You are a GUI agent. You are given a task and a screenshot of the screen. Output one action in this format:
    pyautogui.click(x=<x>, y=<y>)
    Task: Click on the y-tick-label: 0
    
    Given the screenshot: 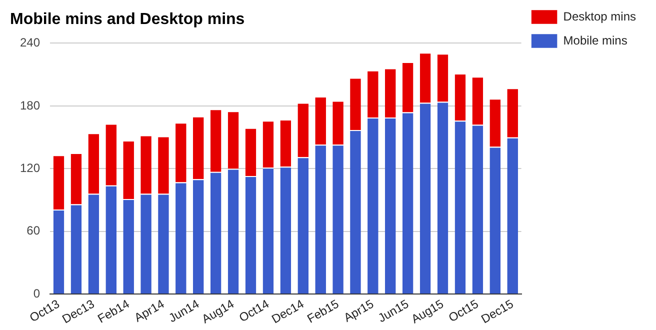 What is the action you would take?
    pyautogui.click(x=36, y=293)
    